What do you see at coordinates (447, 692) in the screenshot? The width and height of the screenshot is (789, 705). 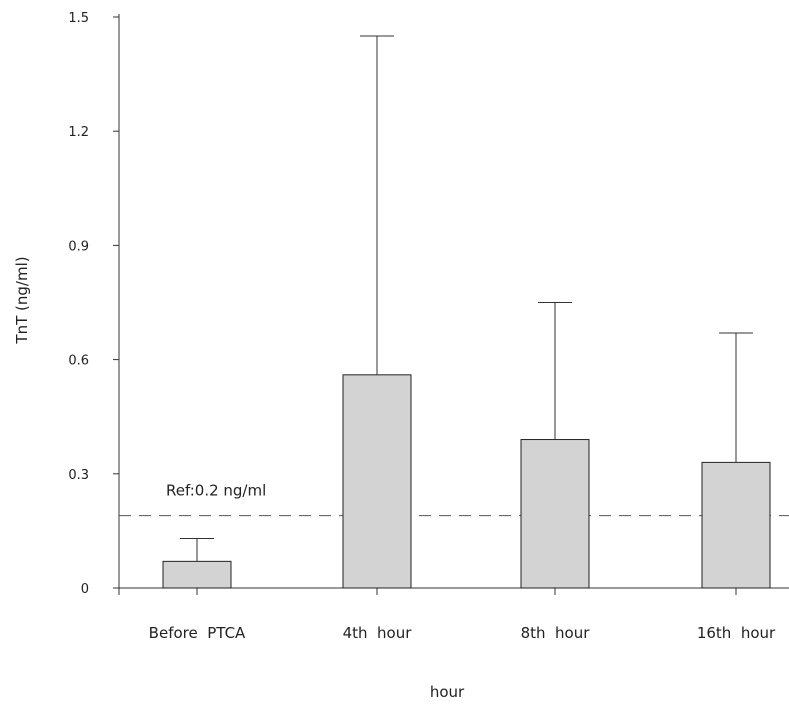 I see `x-axis-title: hour` at bounding box center [447, 692].